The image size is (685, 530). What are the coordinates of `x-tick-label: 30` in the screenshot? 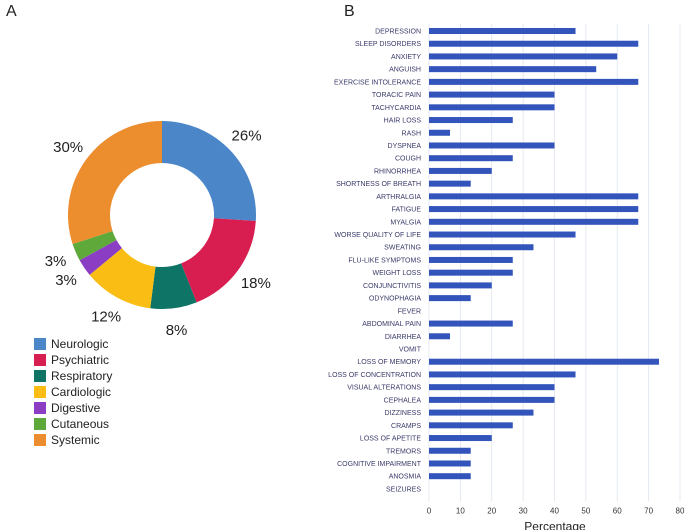 It's located at (523, 510).